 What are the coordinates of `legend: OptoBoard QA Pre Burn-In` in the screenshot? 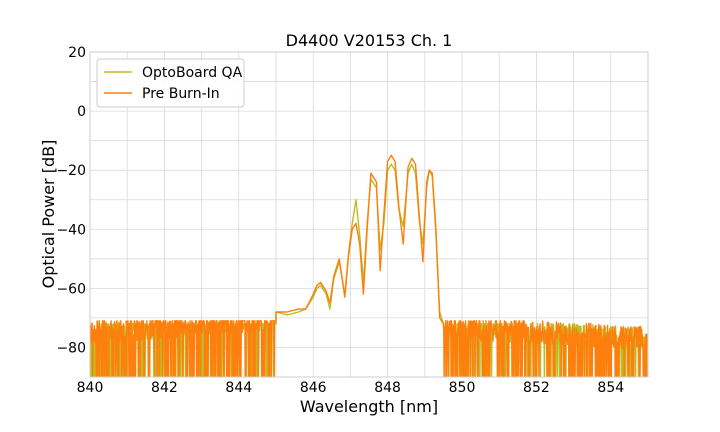 It's located at (170, 83).